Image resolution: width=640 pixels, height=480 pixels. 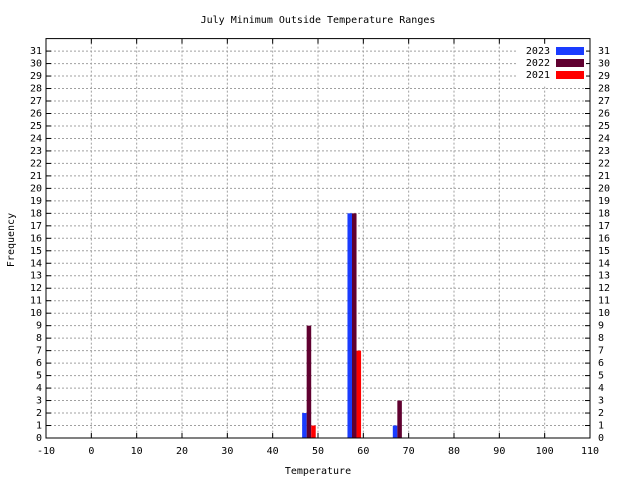 What do you see at coordinates (39, 363) in the screenshot?
I see `y-tick-label: 6` at bounding box center [39, 363].